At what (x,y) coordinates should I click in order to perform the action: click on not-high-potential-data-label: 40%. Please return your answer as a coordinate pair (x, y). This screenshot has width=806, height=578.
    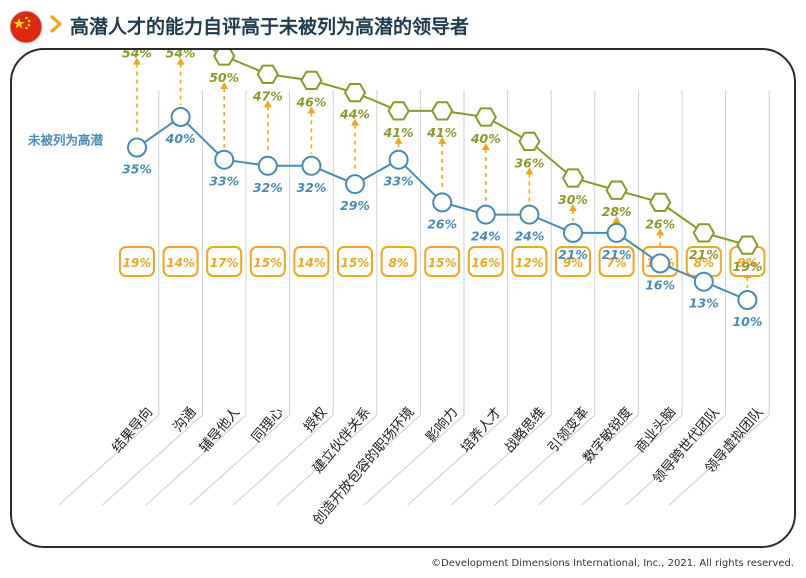
    Looking at the image, I should click on (180, 138).